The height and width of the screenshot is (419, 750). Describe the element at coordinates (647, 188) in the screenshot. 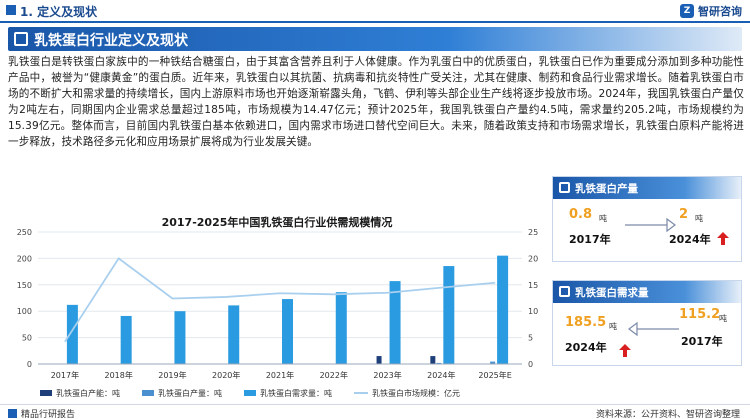

I see `output-card-header: 乳铁蛋白产量` at that location.